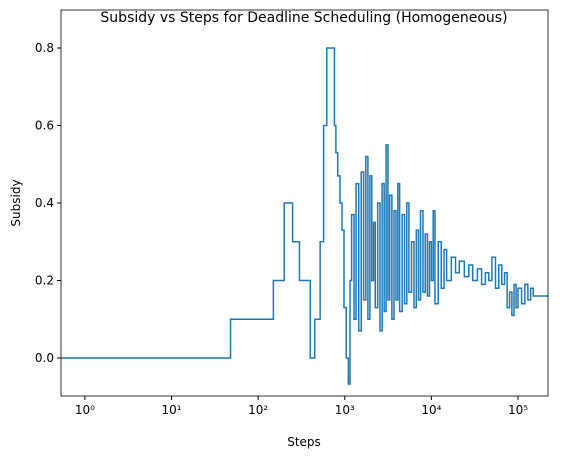 This screenshot has height=459, width=567. I want to click on x-tick-label: 10¹, so click(171, 410).